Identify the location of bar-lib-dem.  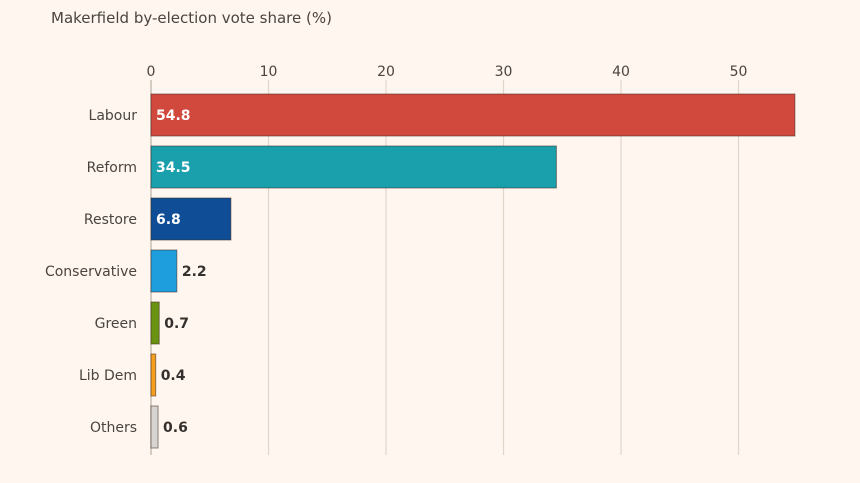
(153, 375).